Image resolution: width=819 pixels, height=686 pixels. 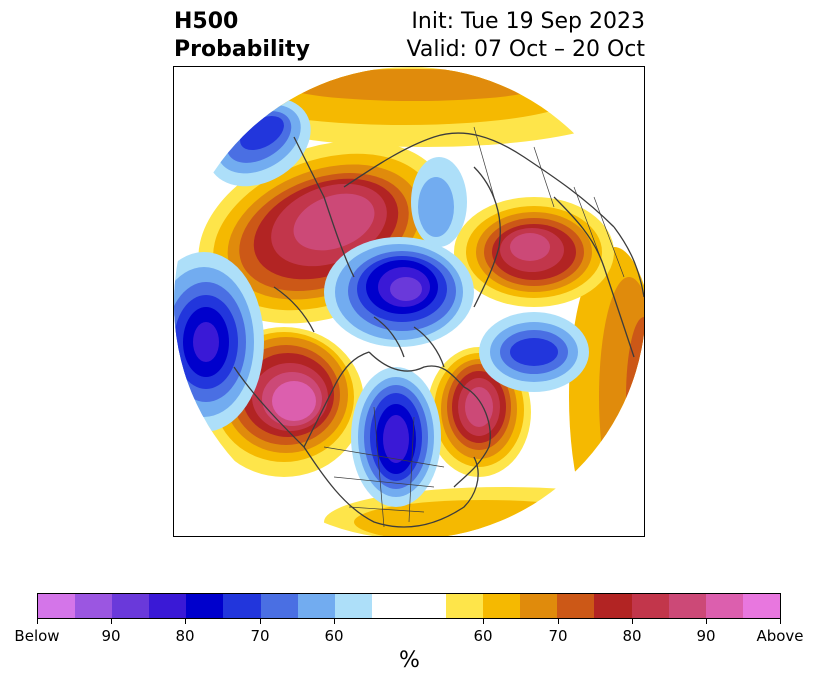 I want to click on colorbar-unit-label: %, so click(x=409, y=660).